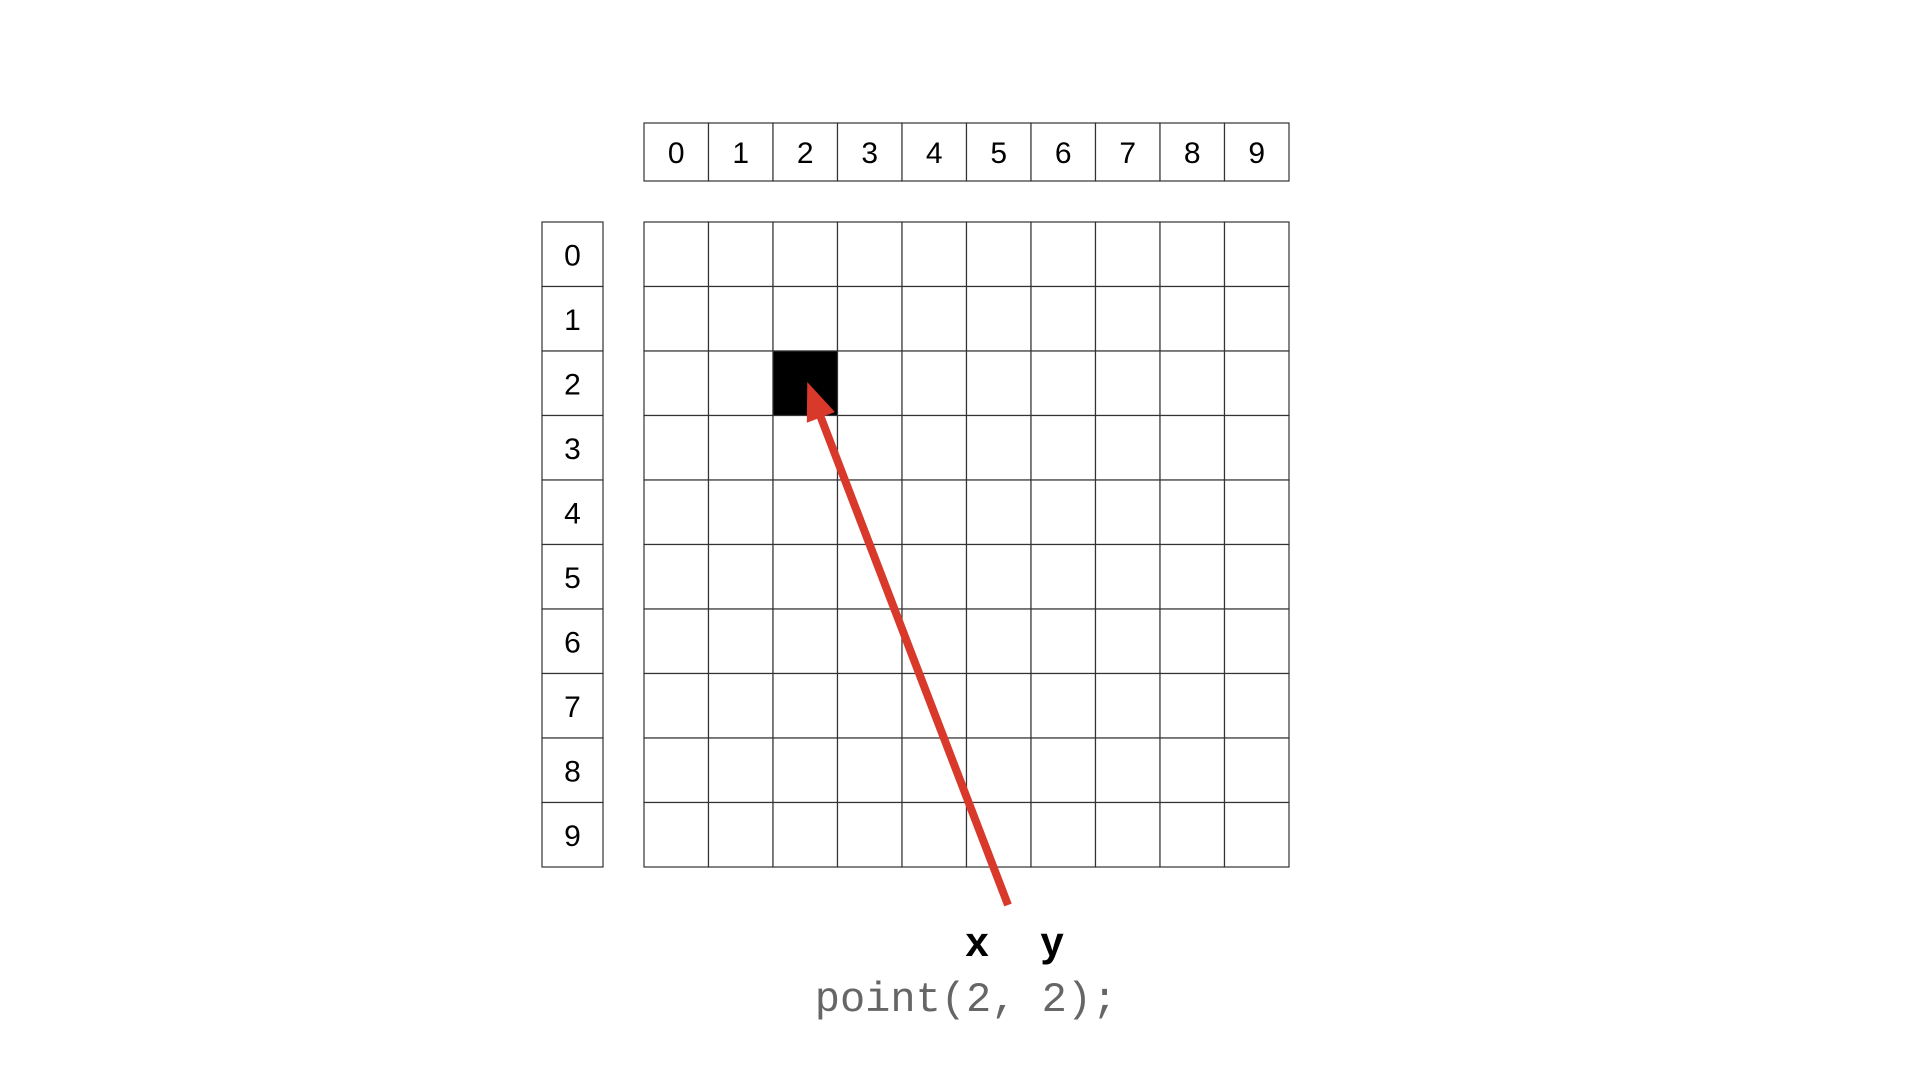 This screenshot has width=1920, height=1080. I want to click on row-index-label: 7, so click(572, 707).